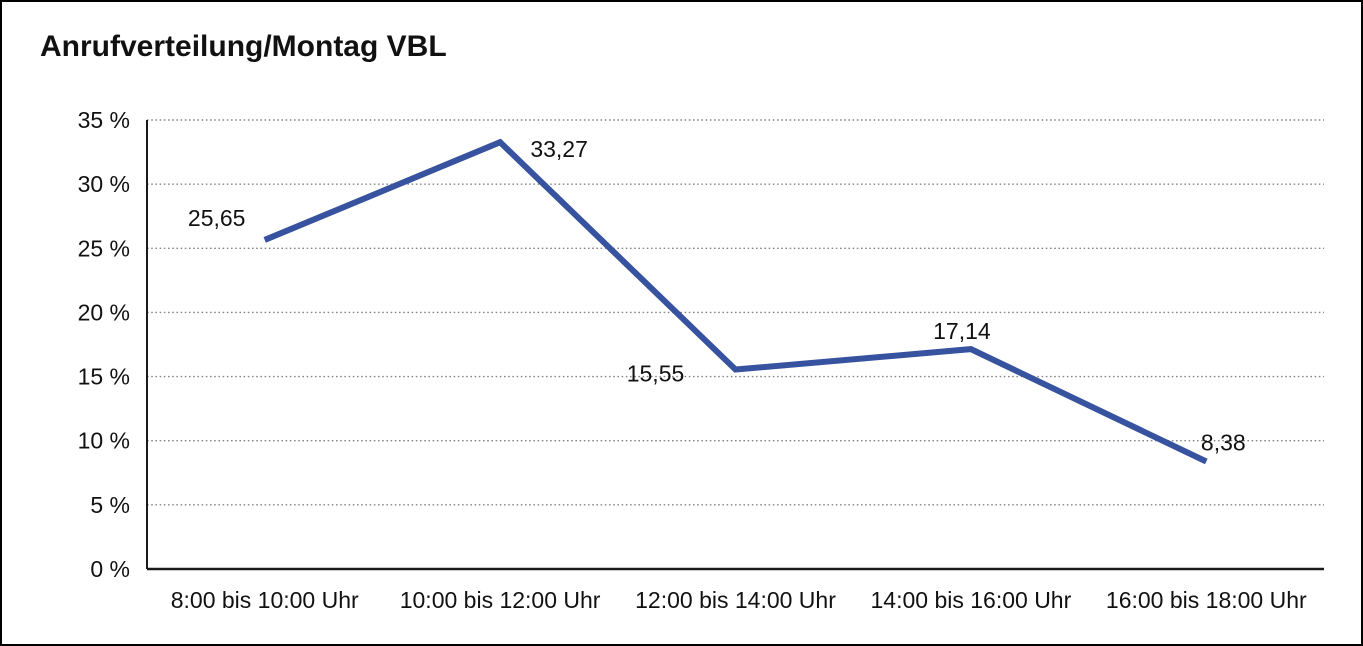  Describe the element at coordinates (104, 441) in the screenshot. I see `y-tick-label: 10 %` at that location.